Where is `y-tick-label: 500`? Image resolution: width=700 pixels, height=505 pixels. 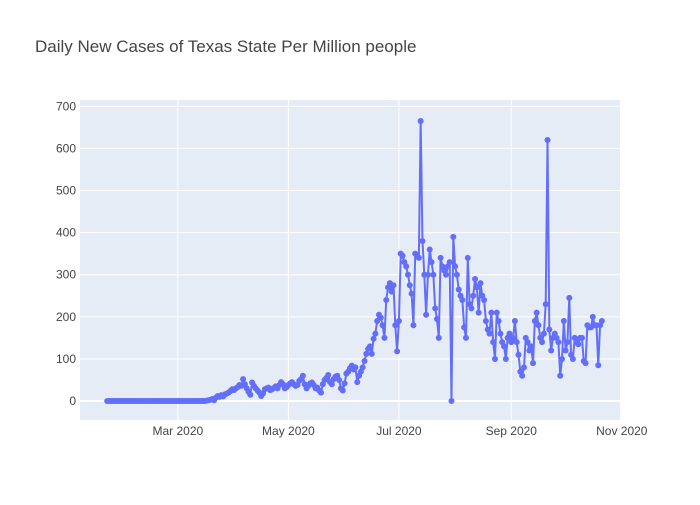
y-tick-label: 500 is located at coordinates (66, 191).